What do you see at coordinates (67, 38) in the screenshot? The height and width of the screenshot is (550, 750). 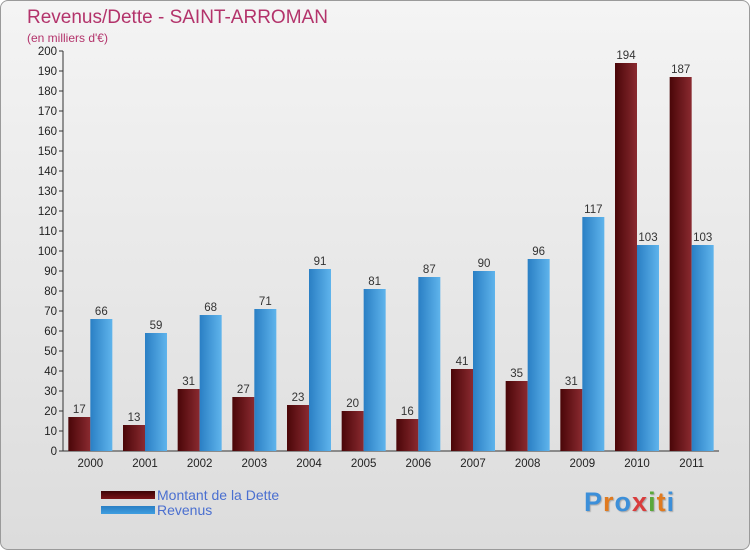 I see `chart-subtitle: (en milliers d'€)` at bounding box center [67, 38].